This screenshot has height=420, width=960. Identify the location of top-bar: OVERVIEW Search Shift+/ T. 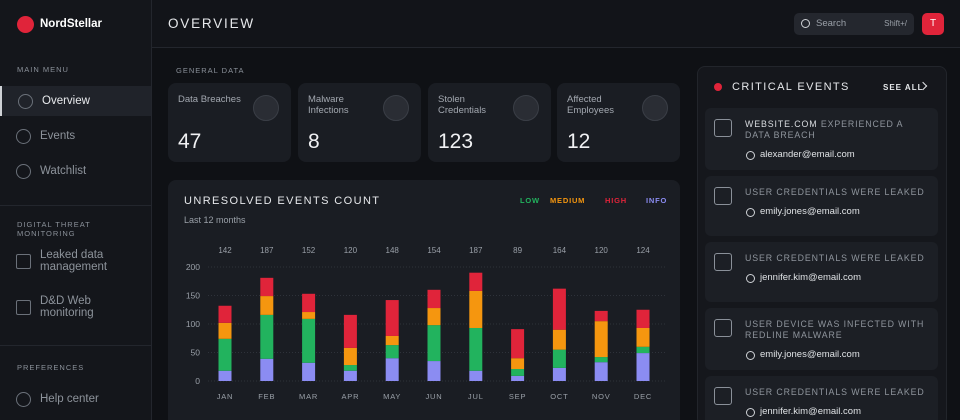
(556, 24).